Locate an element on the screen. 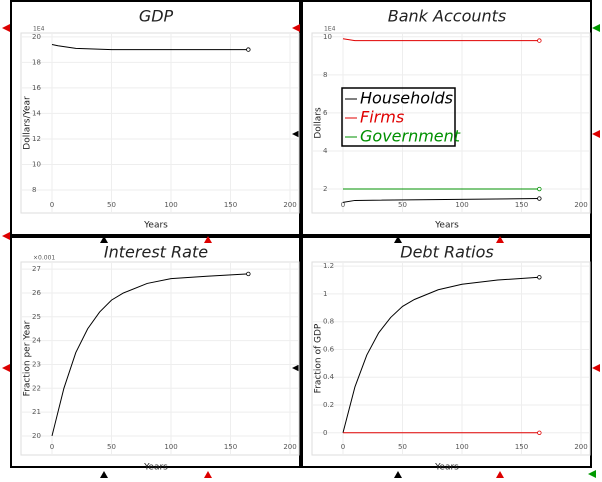 Image resolution: width=602 pixels, height=482 pixels. y-tick-label: 27 is located at coordinates (36, 269).